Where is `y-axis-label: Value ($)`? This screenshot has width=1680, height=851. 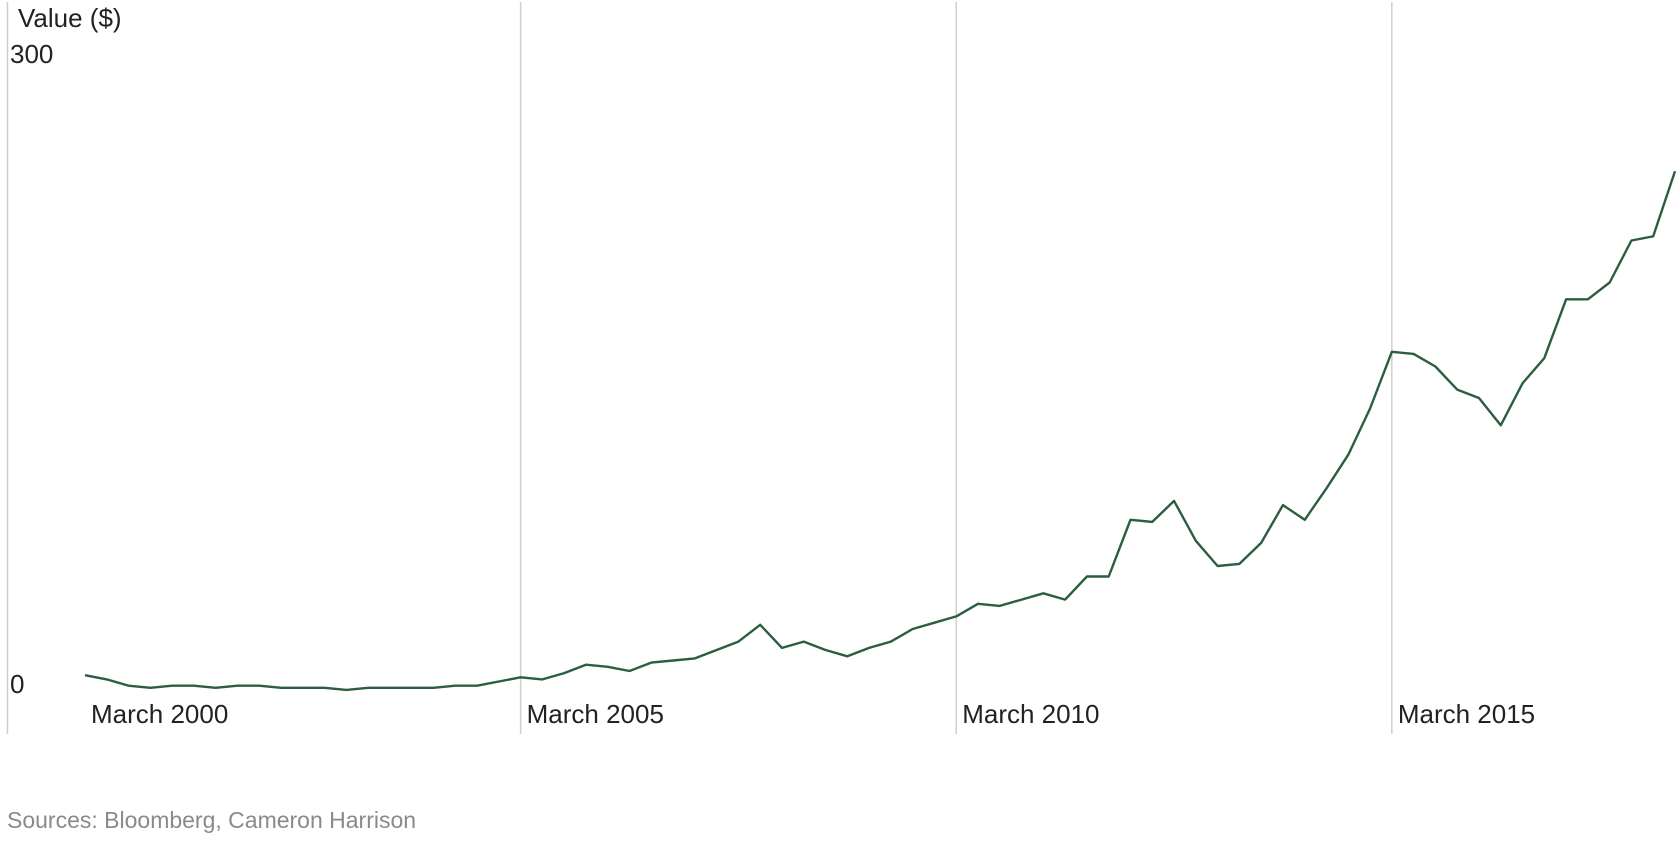 y-axis-label: Value ($) is located at coordinates (70, 18).